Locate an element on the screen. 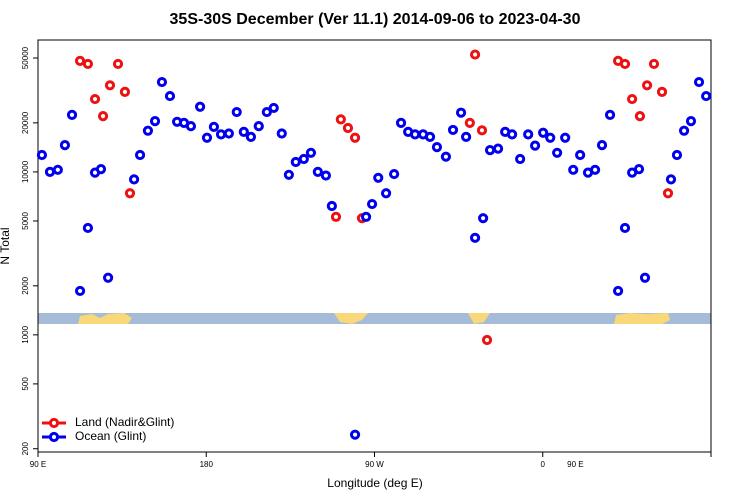 The width and height of the screenshot is (750, 500). y-tick-label: 5000 is located at coordinates (25, 221).